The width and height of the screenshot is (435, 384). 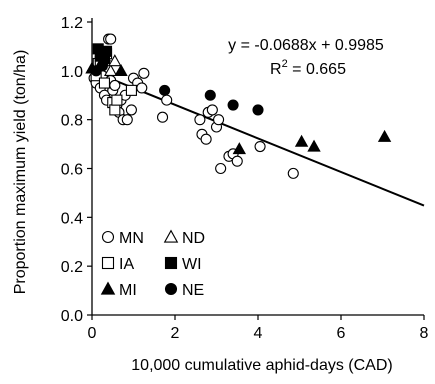 I want to click on y-tick-label: 0.2, so click(x=72, y=267).